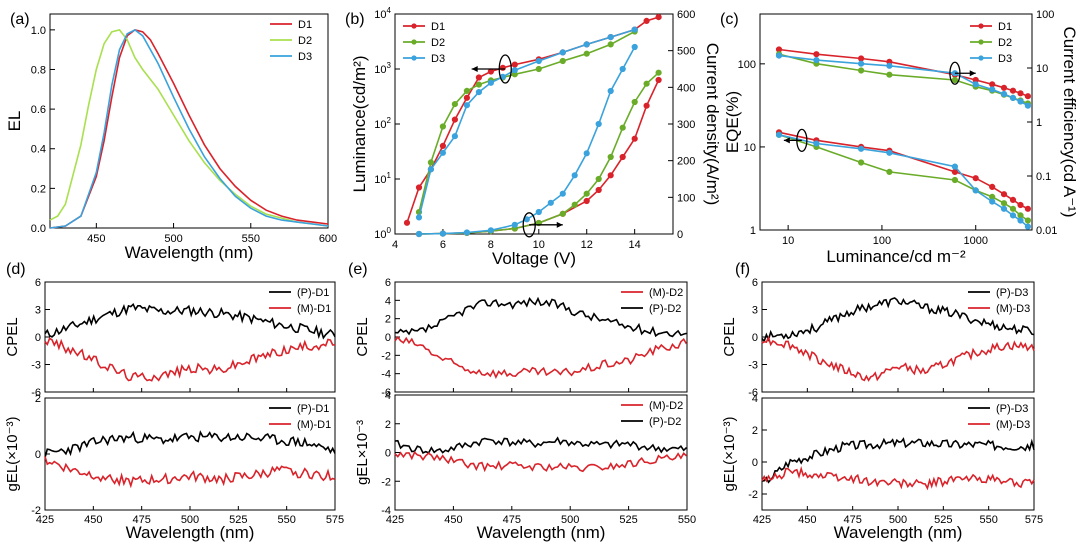 This screenshot has height=552, width=1080. I want to click on panel-d-top: -6 -3 0 3 6 CPEL (d) (P)-D1 (M)-D1, so click(170, 330).